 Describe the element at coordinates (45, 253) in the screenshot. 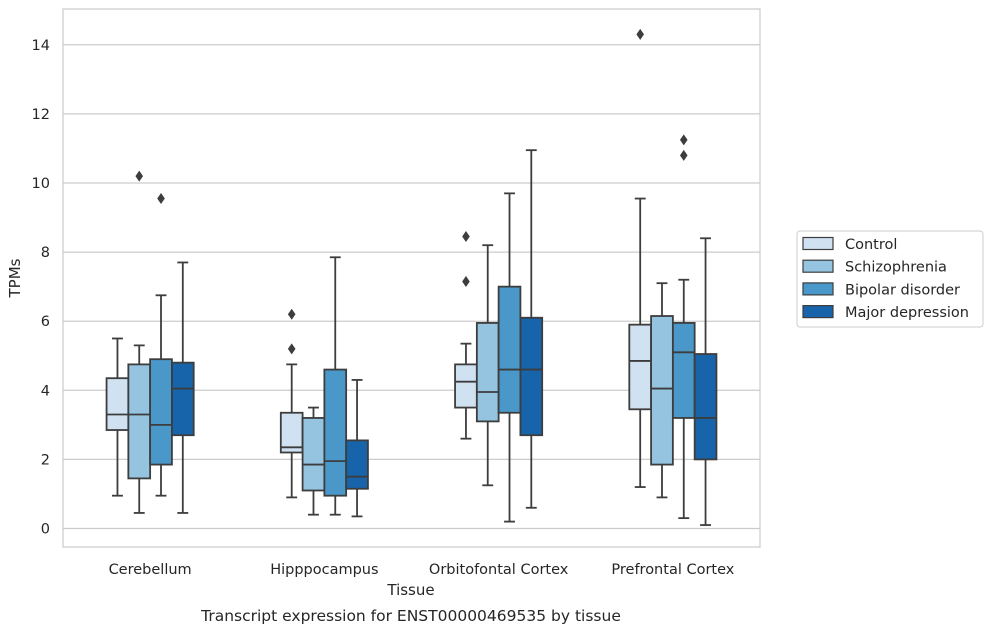

I see `y-tick-label: 8` at that location.